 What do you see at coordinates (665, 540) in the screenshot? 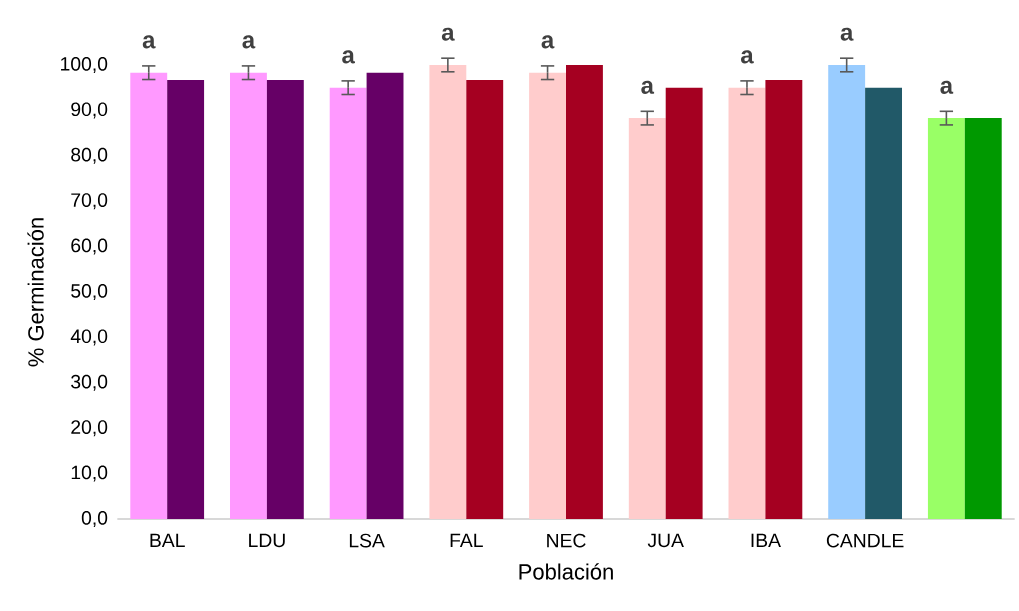
I see `x-tick-label: JUA` at bounding box center [665, 540].